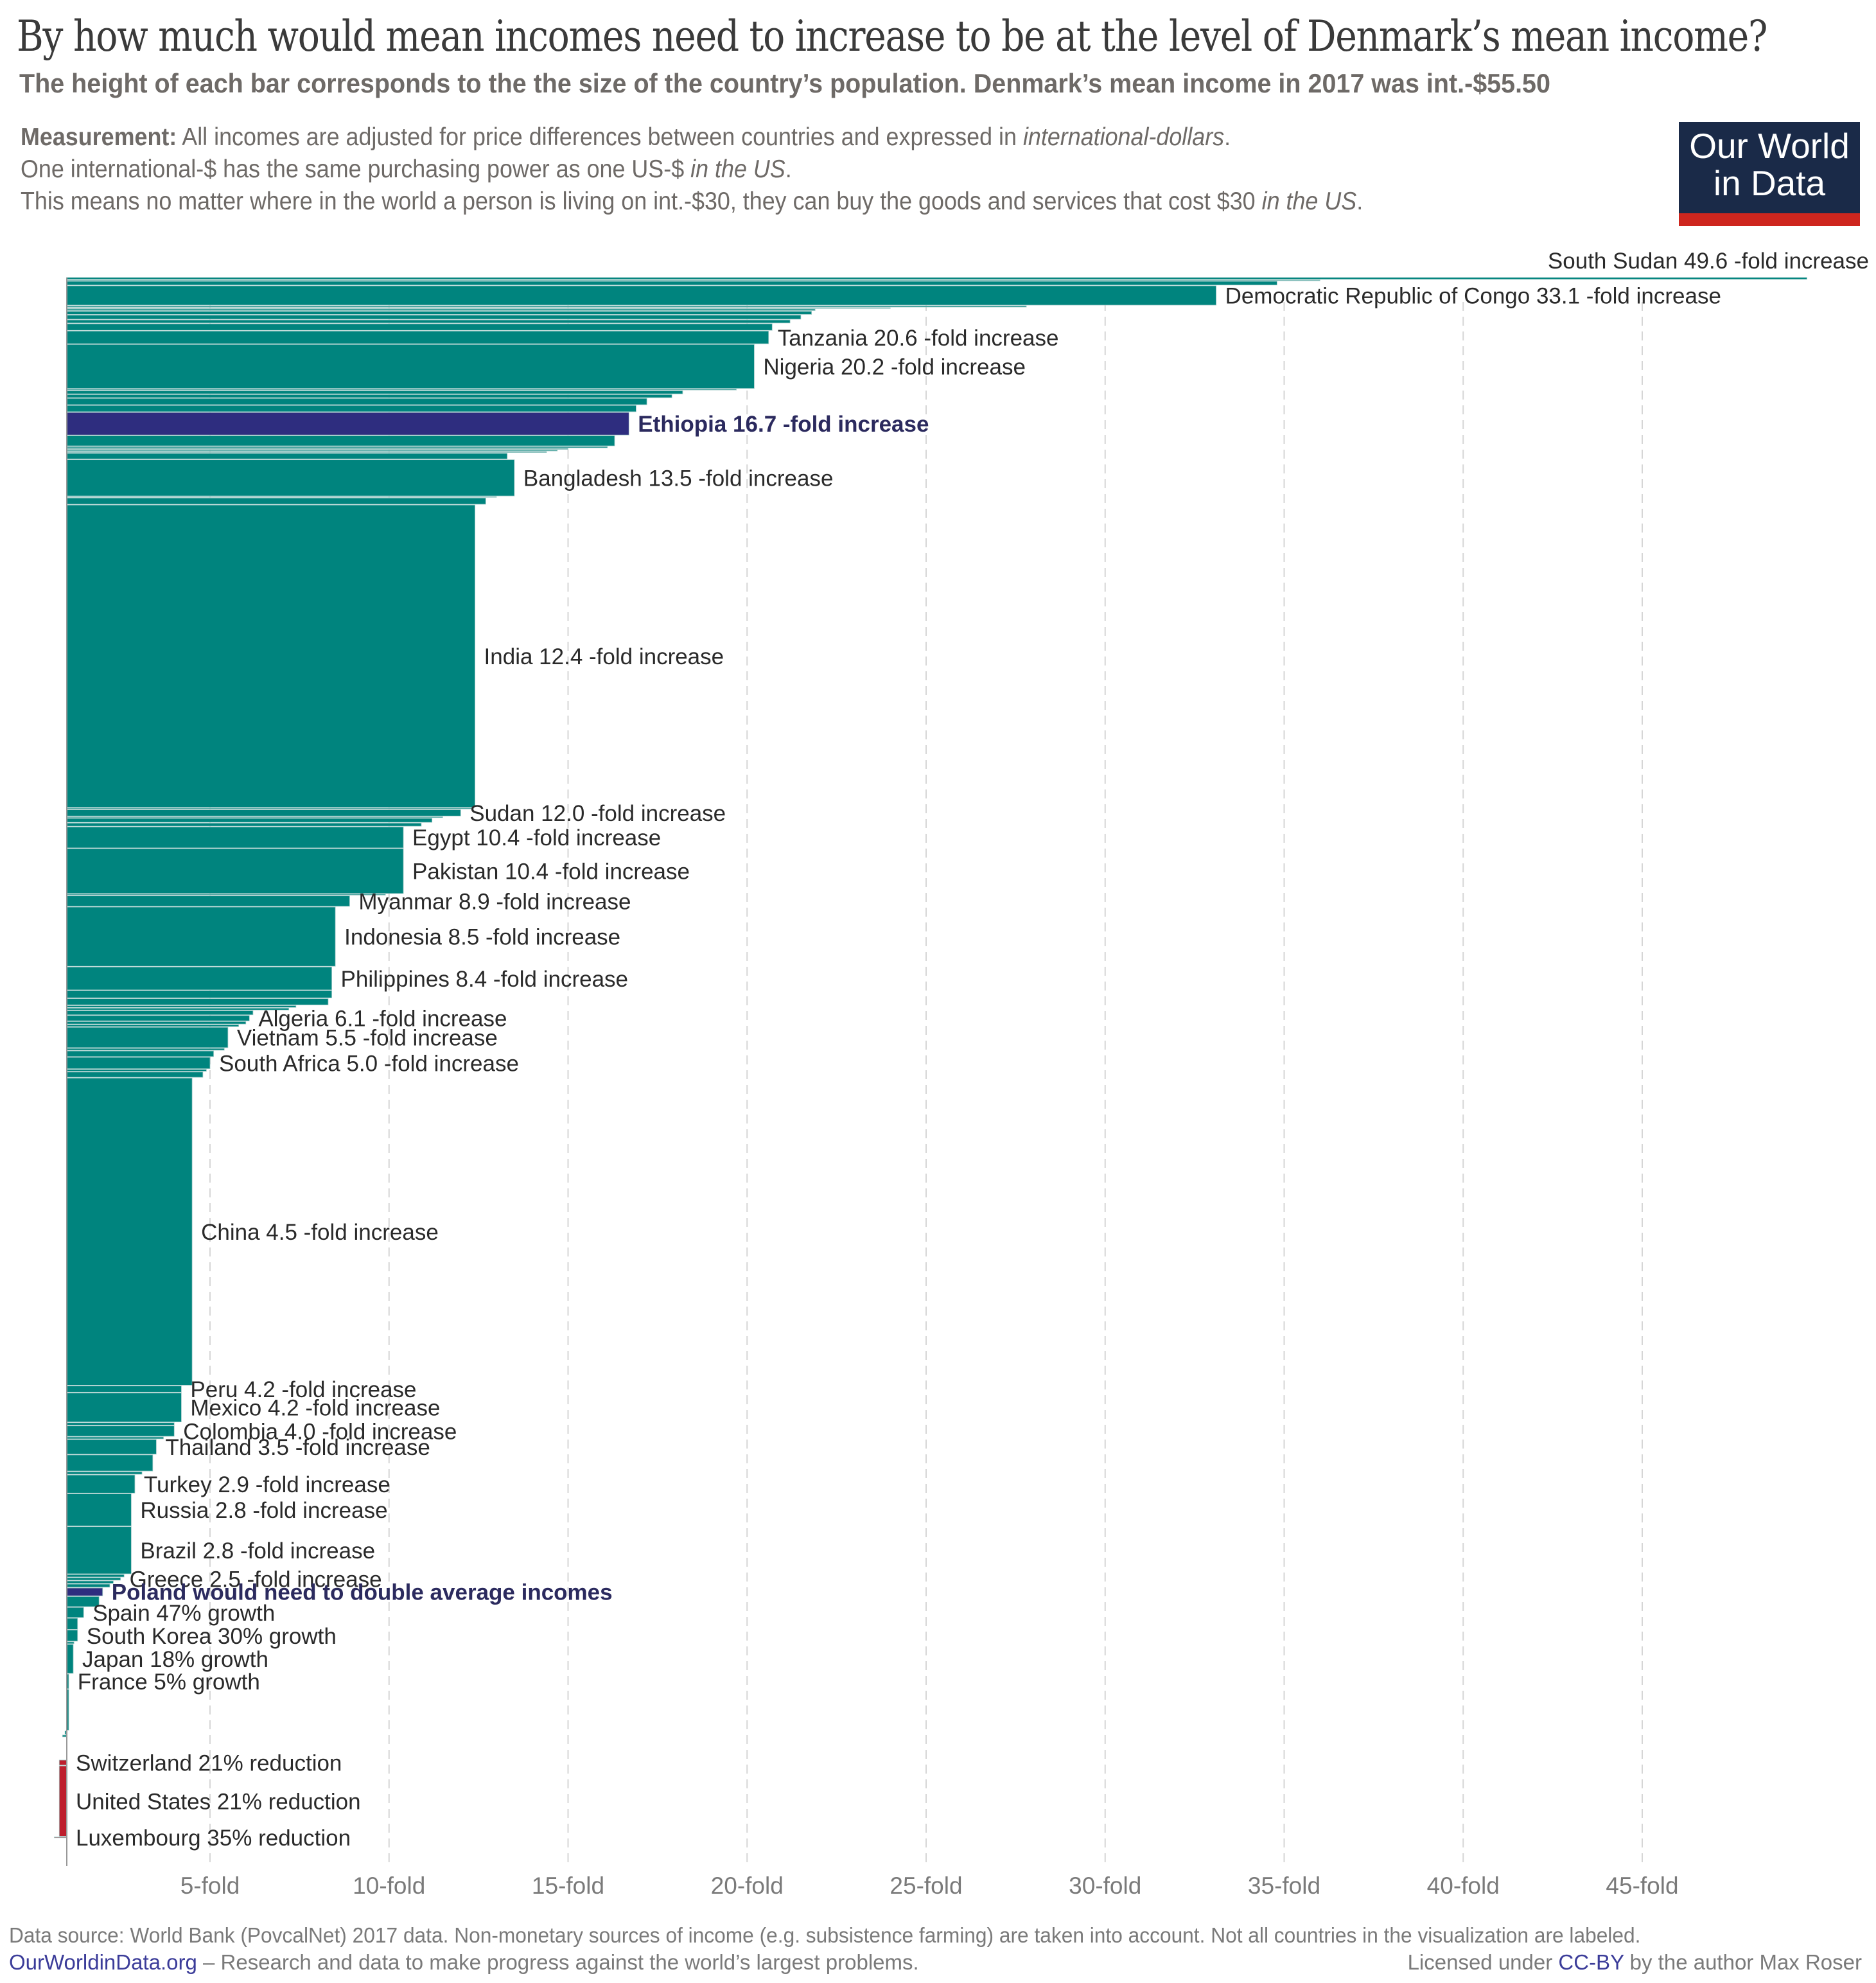  Describe the element at coordinates (926, 1886) in the screenshot. I see `x-tick-label: 25-fold` at that location.